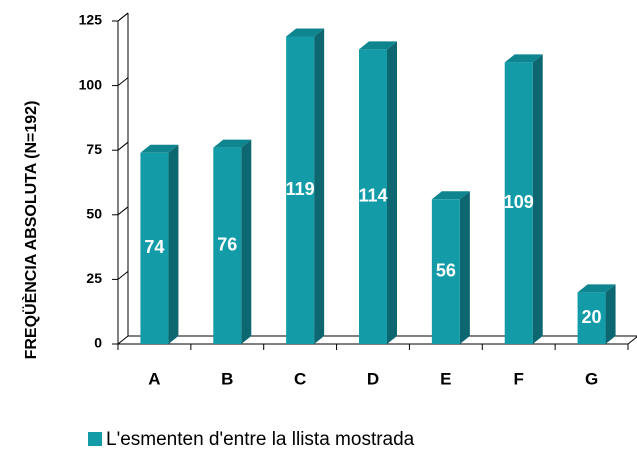  Describe the element at coordinates (519, 378) in the screenshot. I see `x-tick-label: F` at that location.